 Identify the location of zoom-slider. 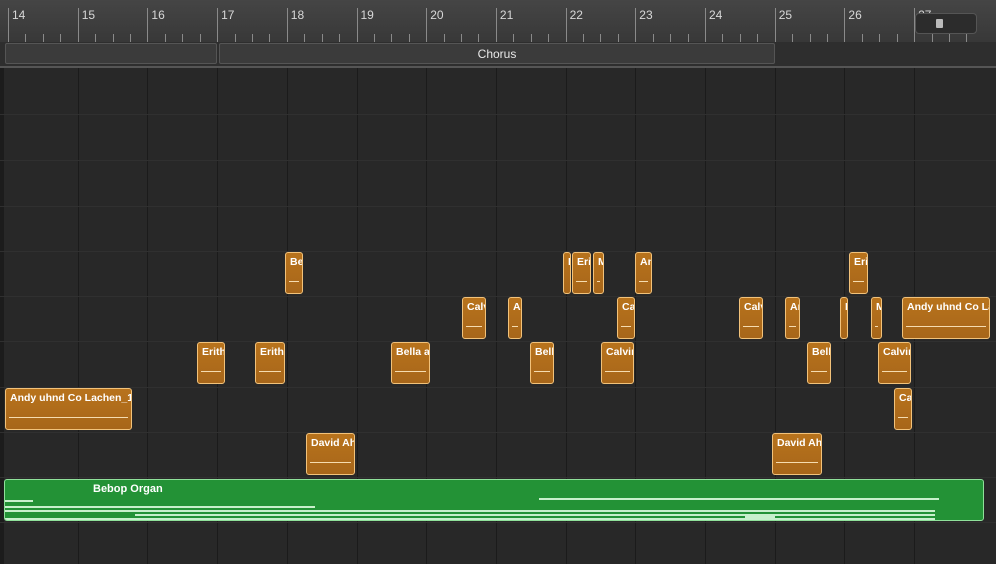
(946, 23).